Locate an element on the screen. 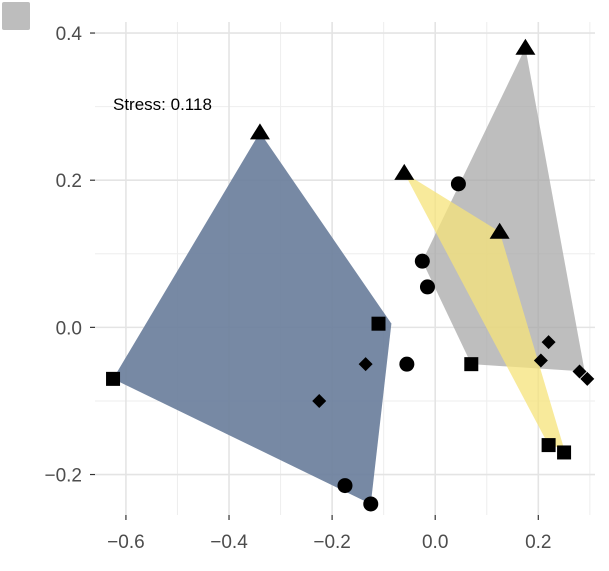  legend-swatch is located at coordinates (16, 16).